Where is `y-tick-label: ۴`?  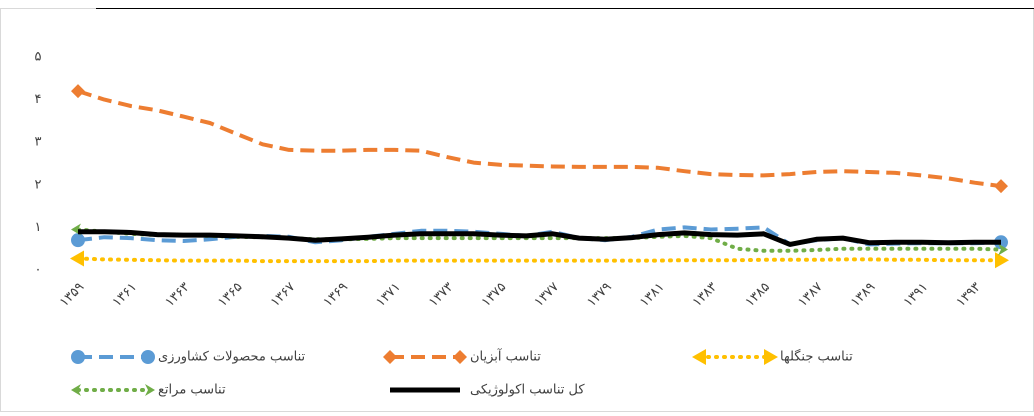
y-tick-label: ۴ is located at coordinates (38, 99).